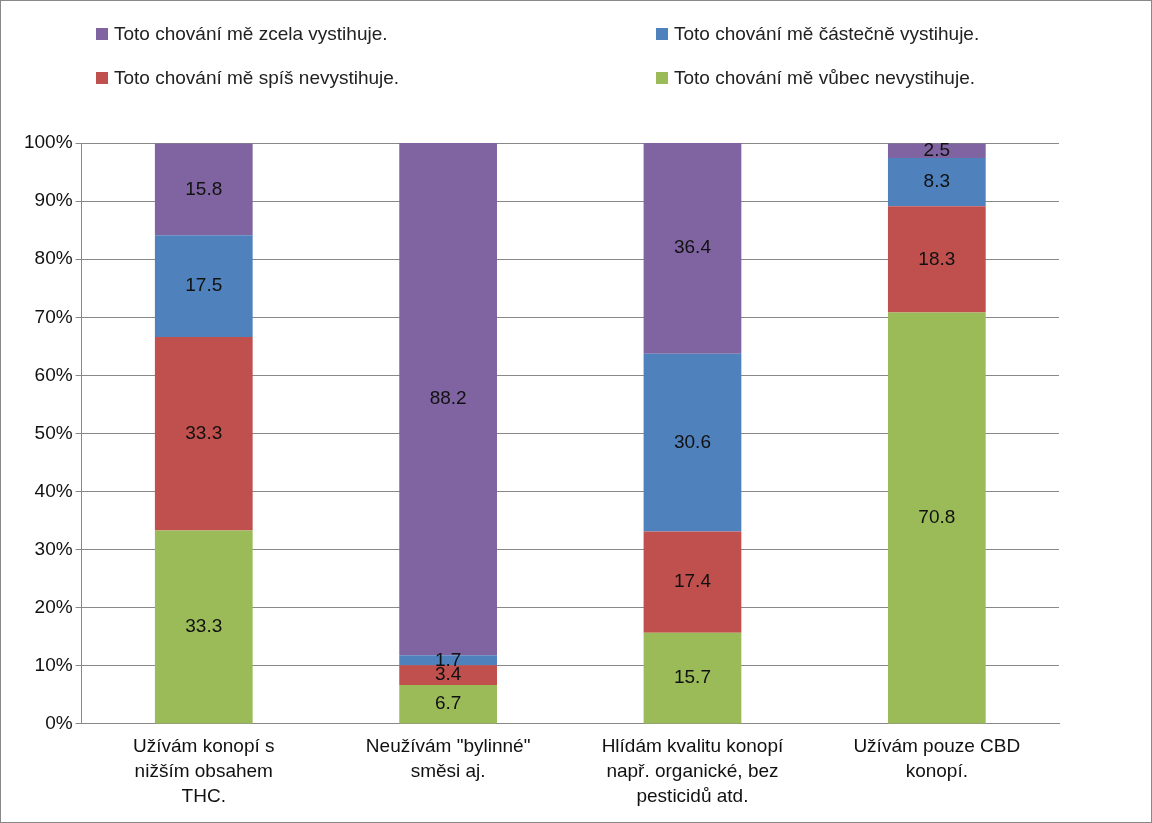  Describe the element at coordinates (53, 374) in the screenshot. I see `y-tick-label: 60%` at that location.